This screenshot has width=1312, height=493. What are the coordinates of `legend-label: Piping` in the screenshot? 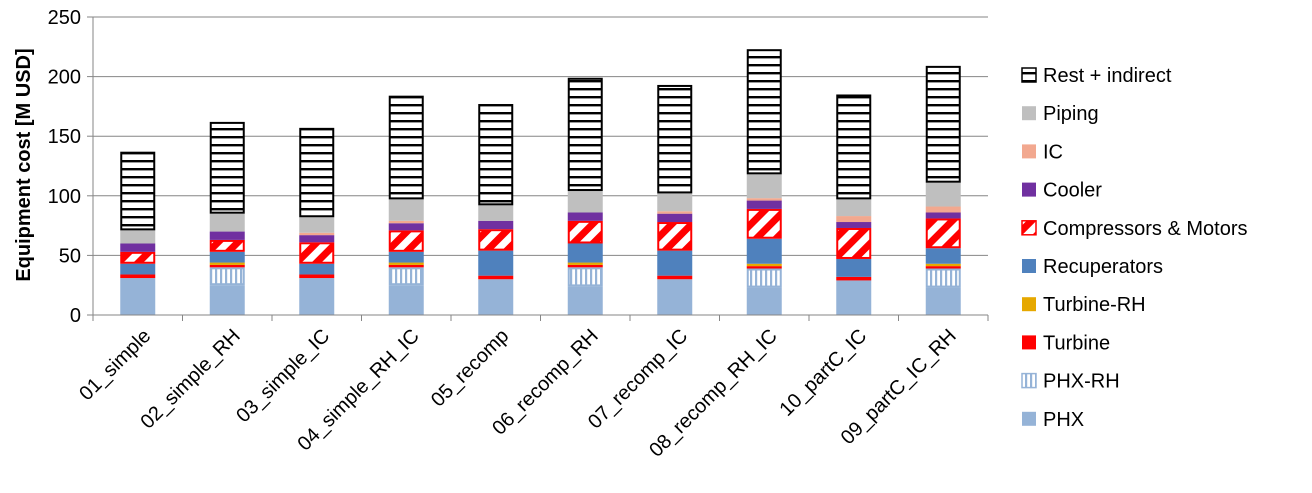 It's located at (1071, 114).